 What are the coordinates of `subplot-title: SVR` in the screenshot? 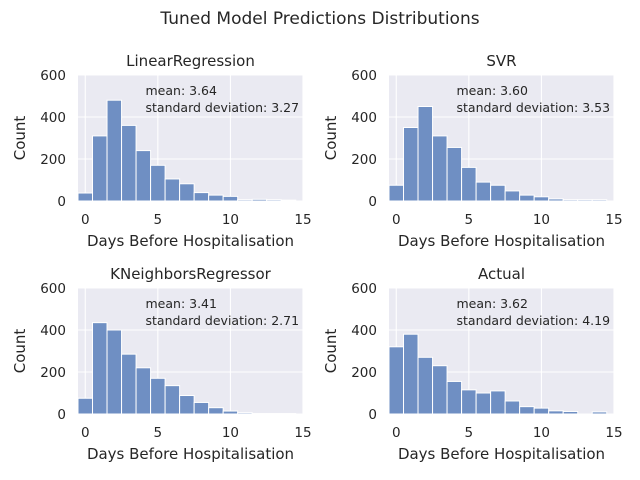 It's located at (501, 61).